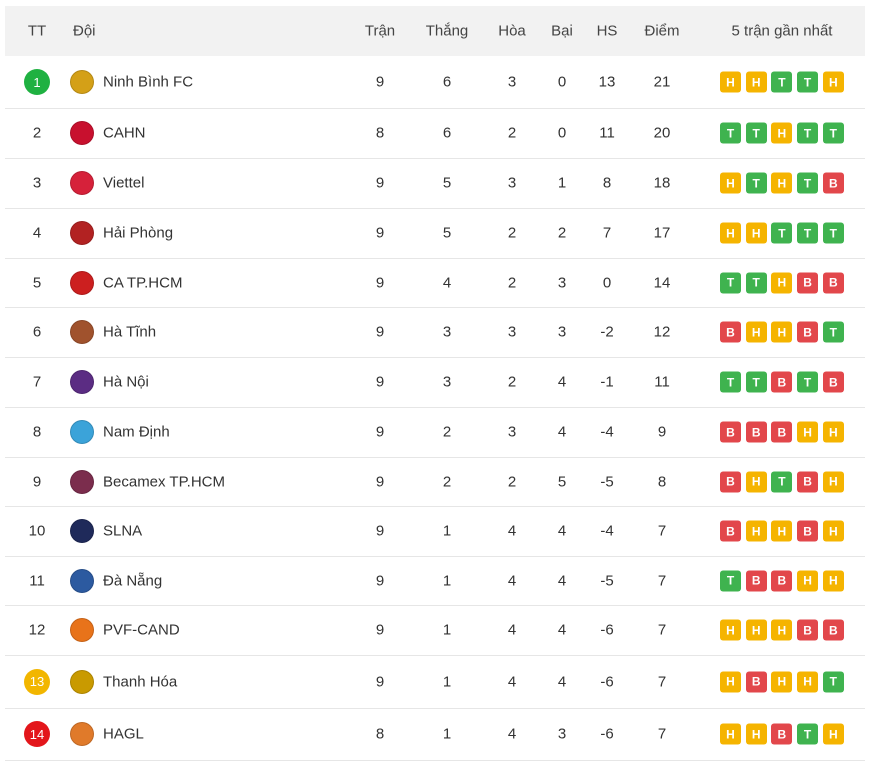  I want to click on gd: -4, so click(607, 432).